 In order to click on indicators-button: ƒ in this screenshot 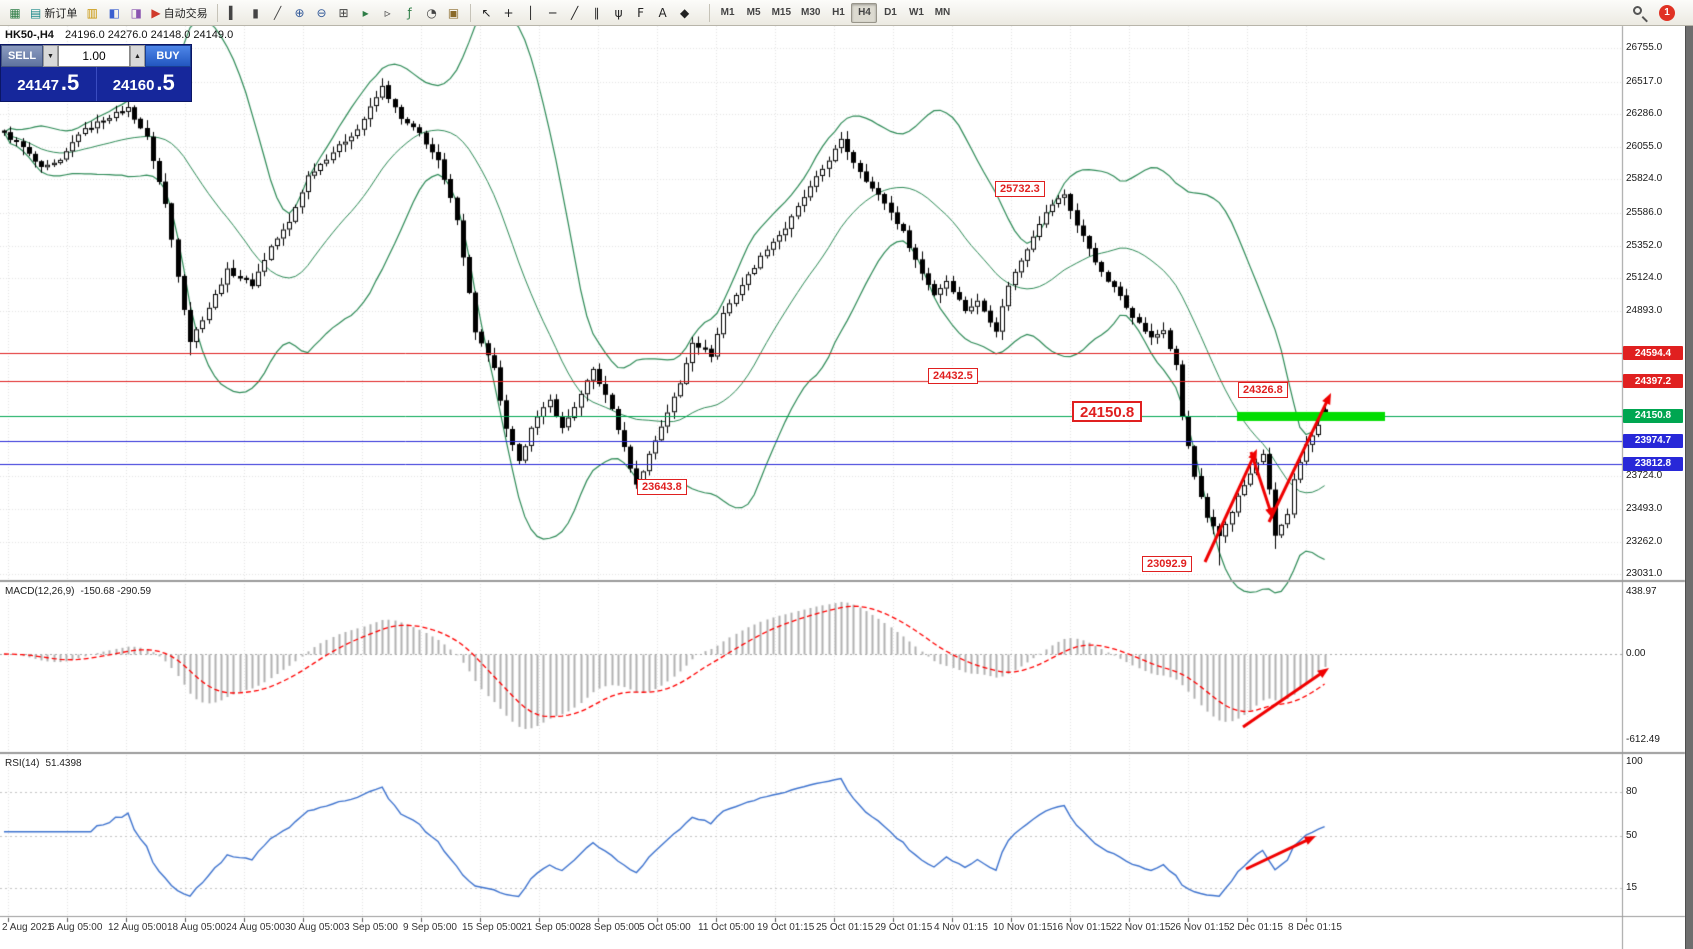, I will do `click(410, 13)`.